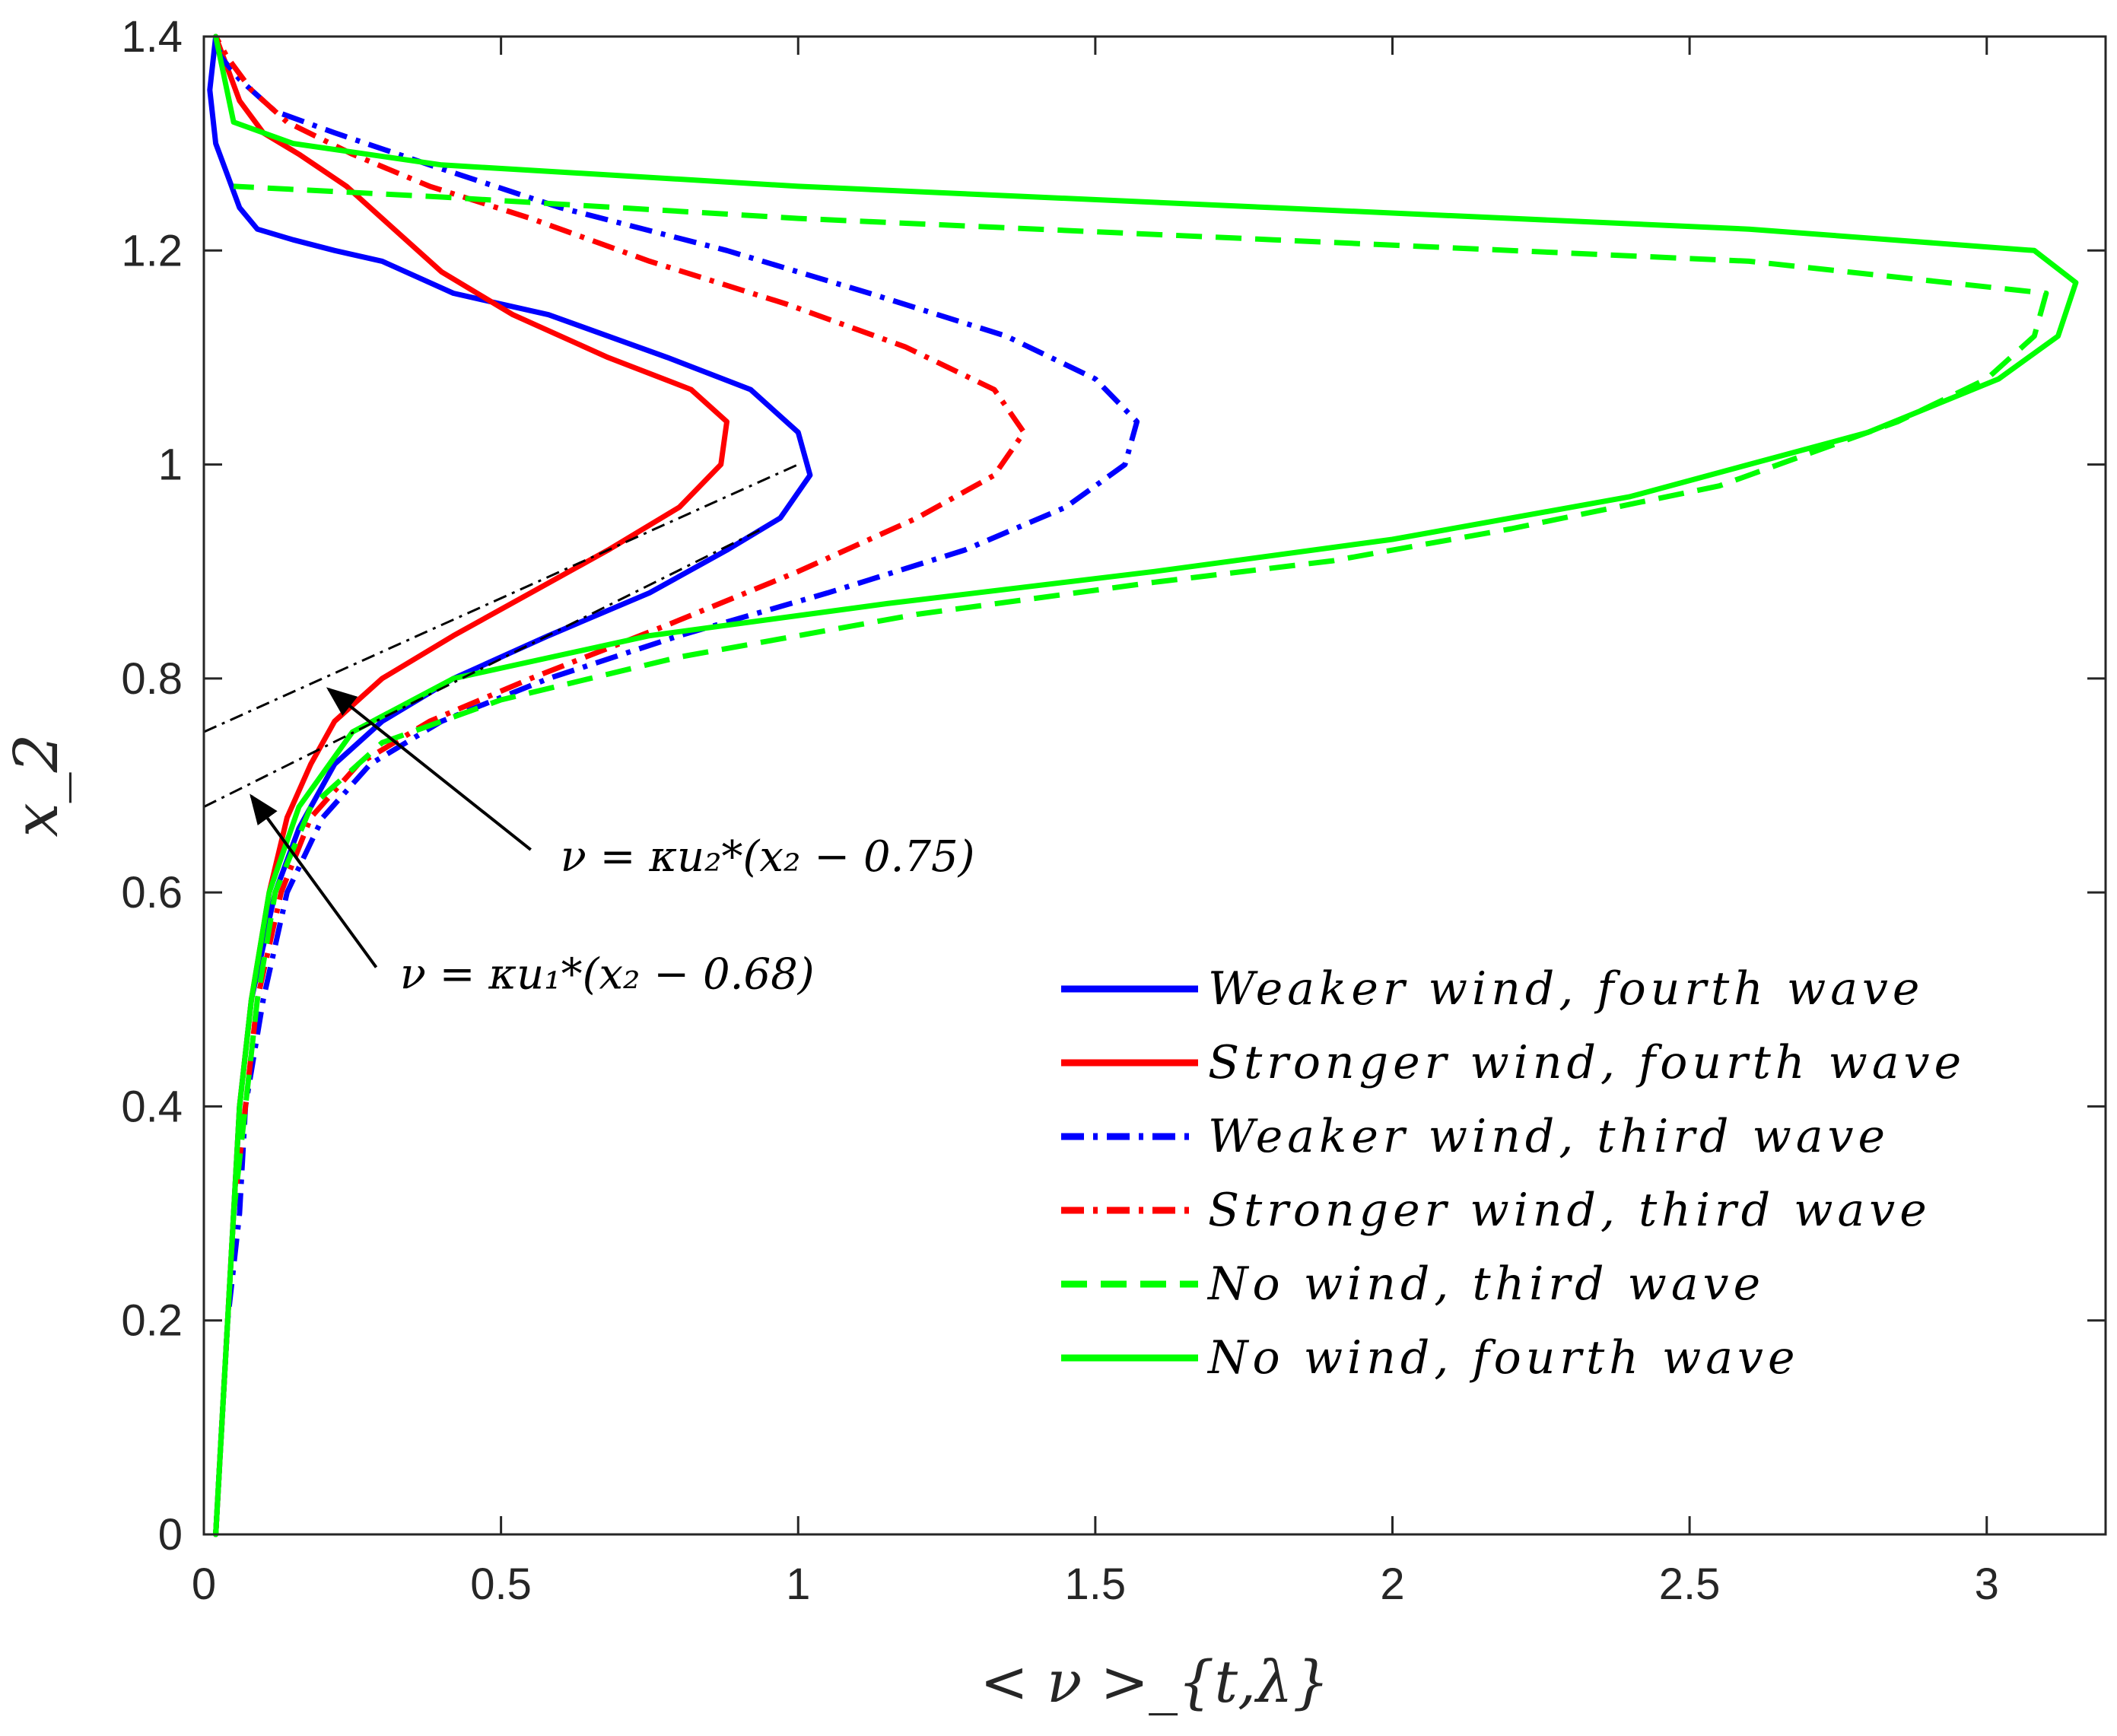 Image resolution: width=2117 pixels, height=1736 pixels. Describe the element at coordinates (501, 598) in the screenshot. I see `fit-line-u2` at that location.